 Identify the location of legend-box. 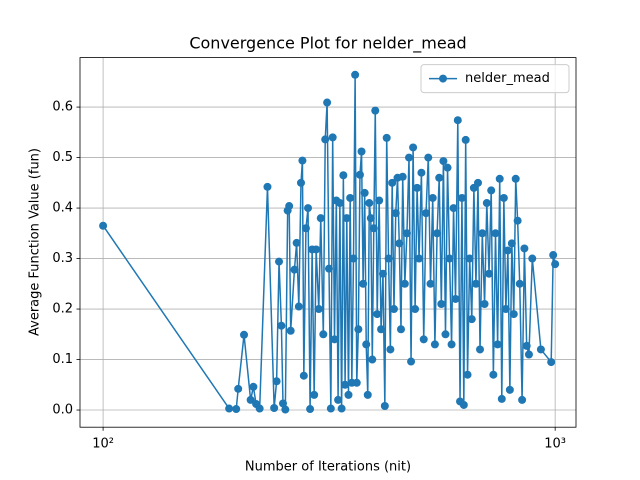
(495, 79).